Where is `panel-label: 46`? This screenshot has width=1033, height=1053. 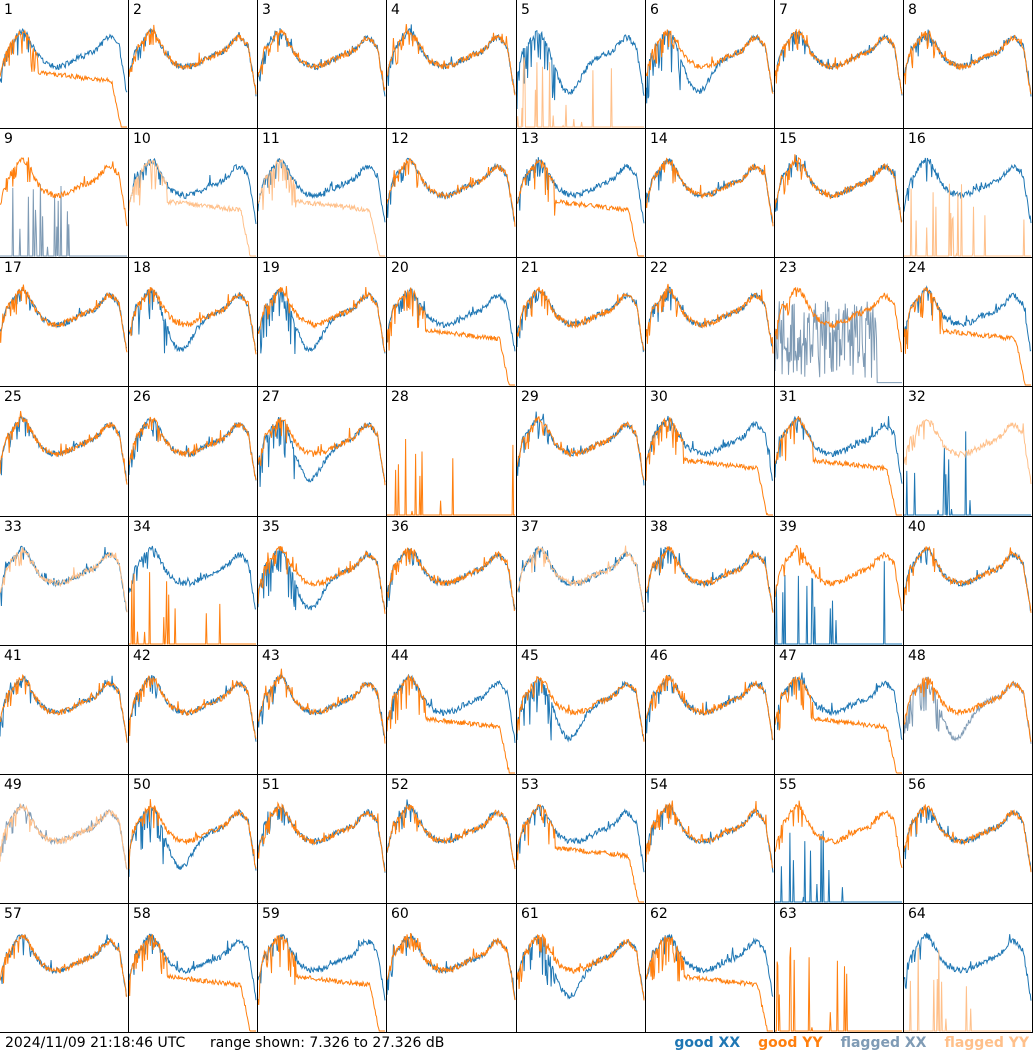 panel-label: 46 is located at coordinates (659, 656).